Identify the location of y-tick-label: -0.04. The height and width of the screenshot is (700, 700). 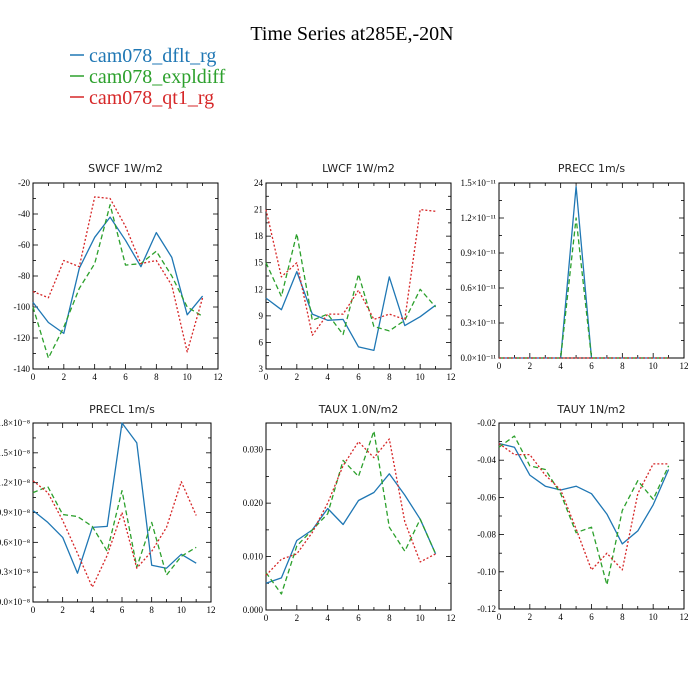
(486, 460).